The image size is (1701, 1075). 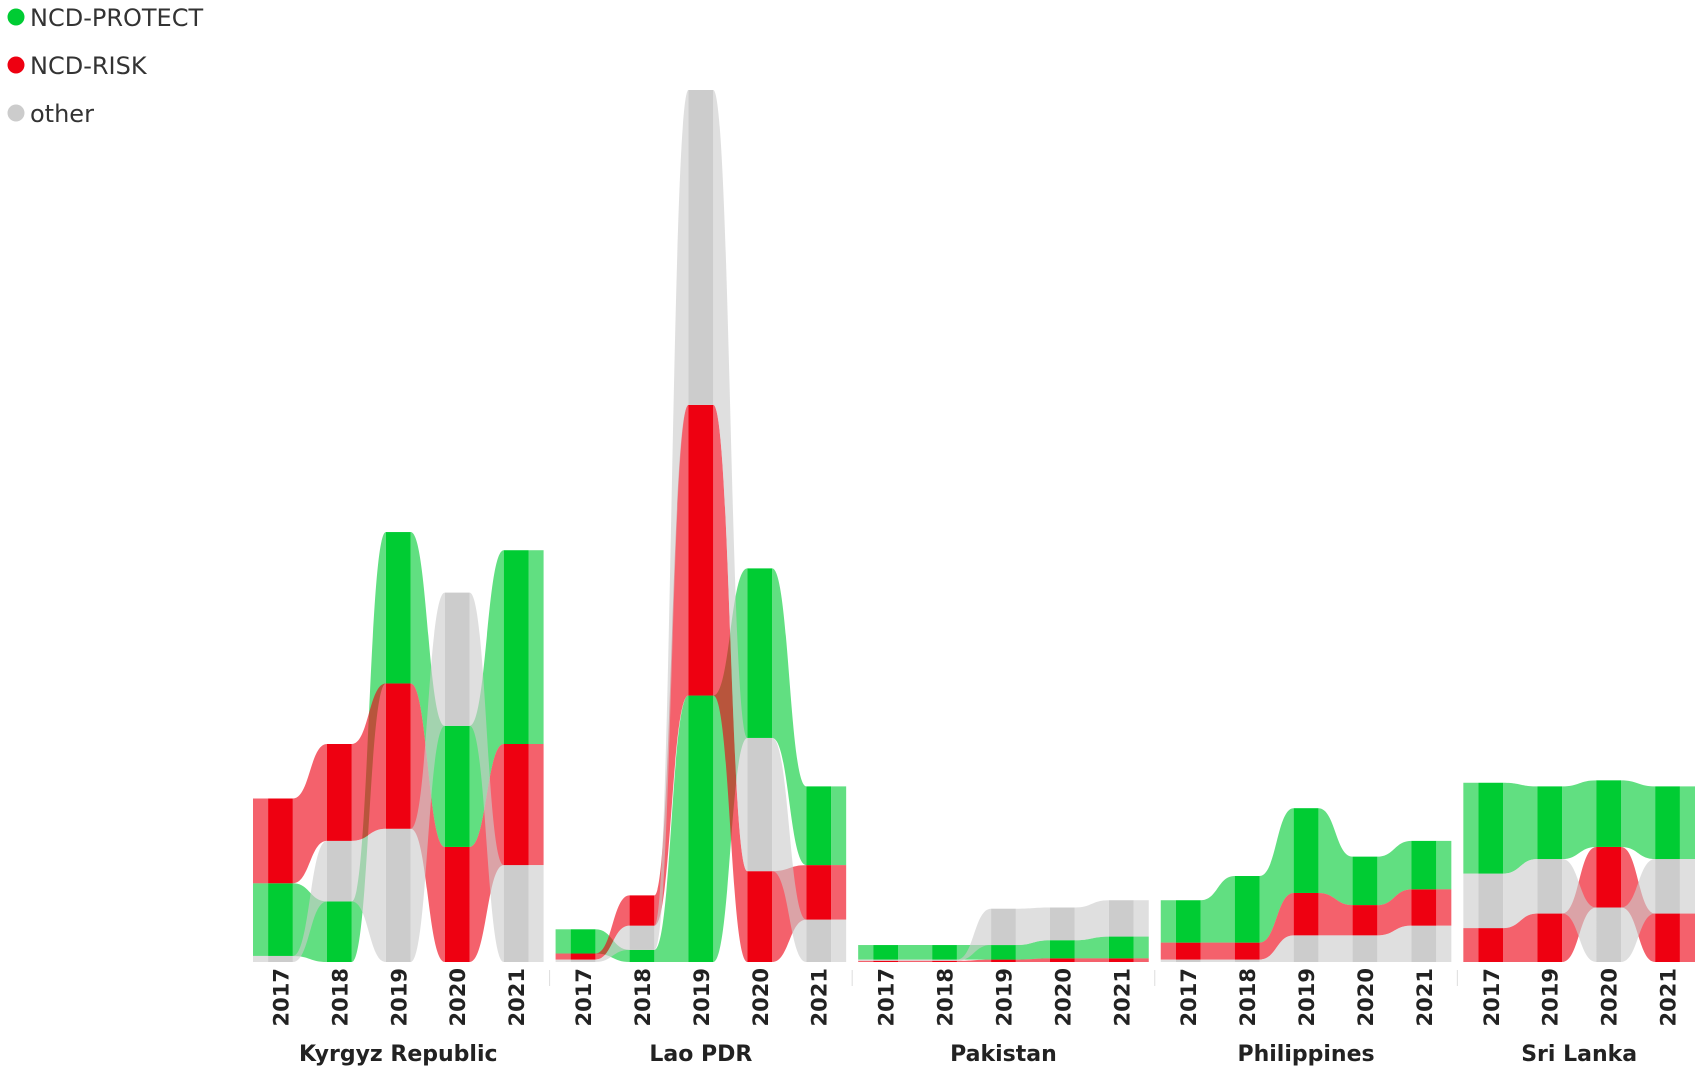 What do you see at coordinates (1091, 920) in the screenshot?
I see `ribbon-pakistan-other-2020-2021` at bounding box center [1091, 920].